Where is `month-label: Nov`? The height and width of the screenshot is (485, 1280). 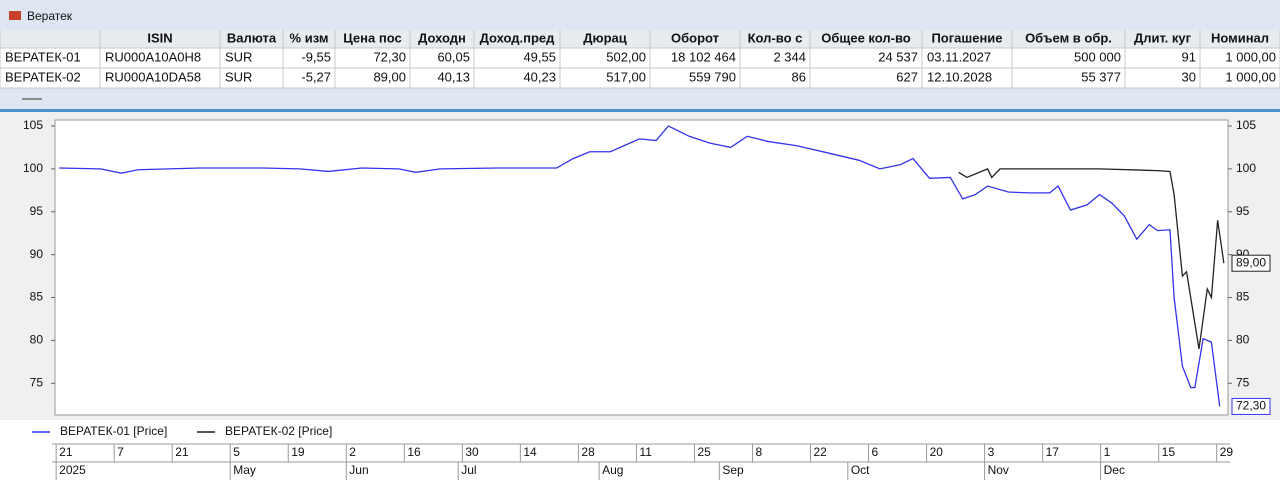 month-label: Nov is located at coordinates (998, 470).